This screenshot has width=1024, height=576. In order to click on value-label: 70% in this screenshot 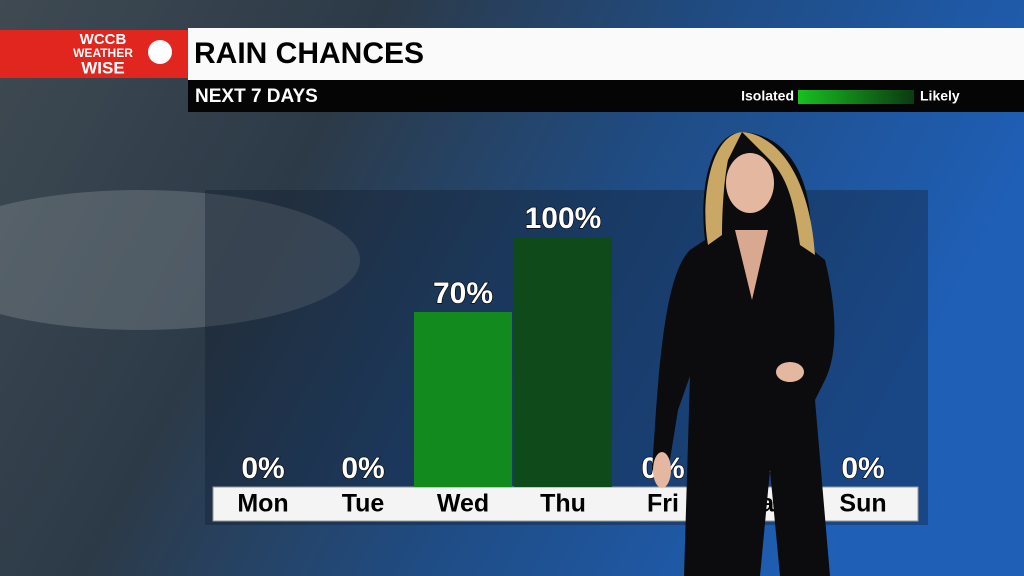, I will do `click(463, 293)`.